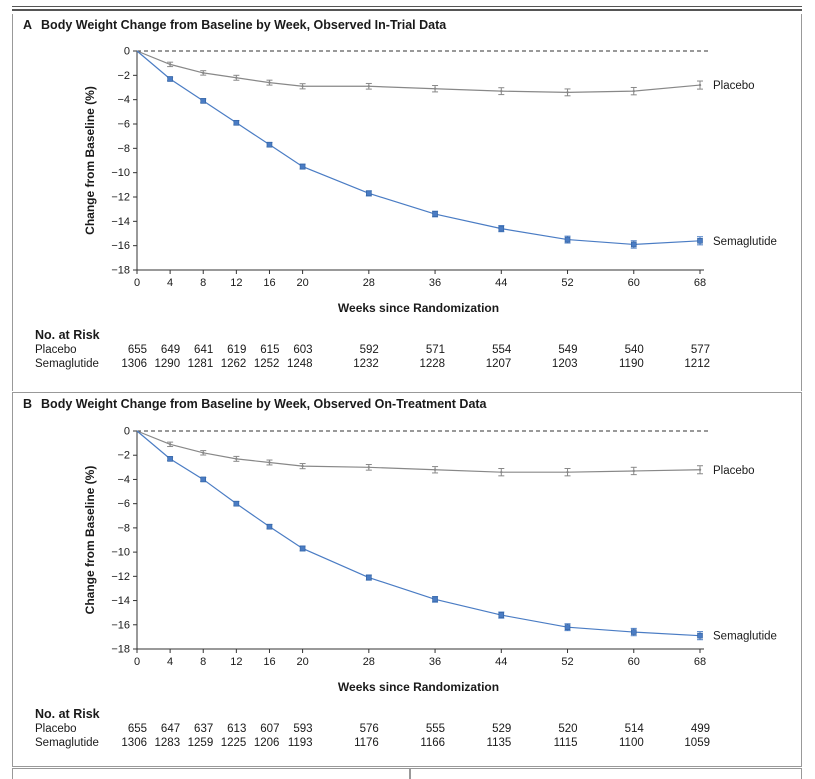  I want to click on at-risk-value-semaglutide: 1059, so click(697, 743).